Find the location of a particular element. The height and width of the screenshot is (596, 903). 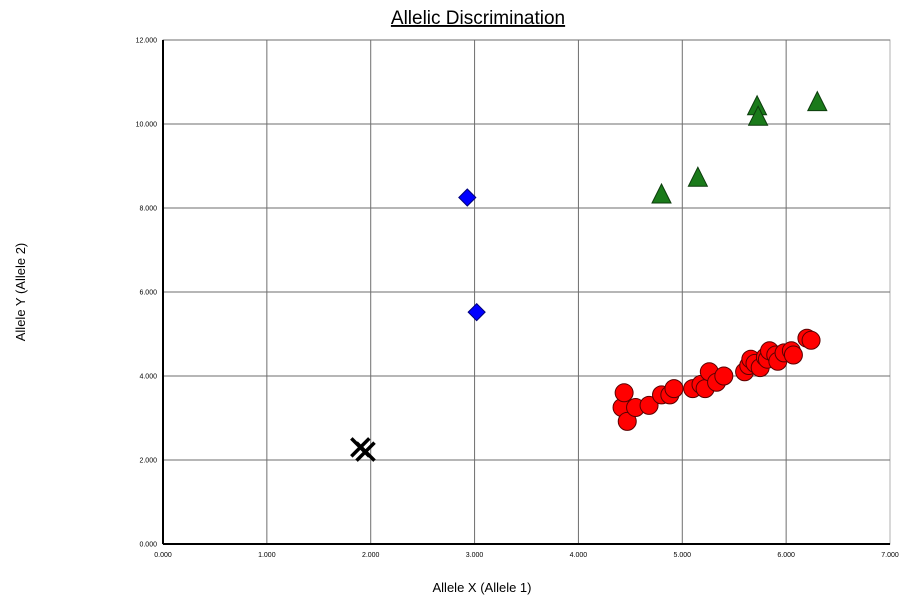

x-tick-label: 4.000 is located at coordinates (579, 555).